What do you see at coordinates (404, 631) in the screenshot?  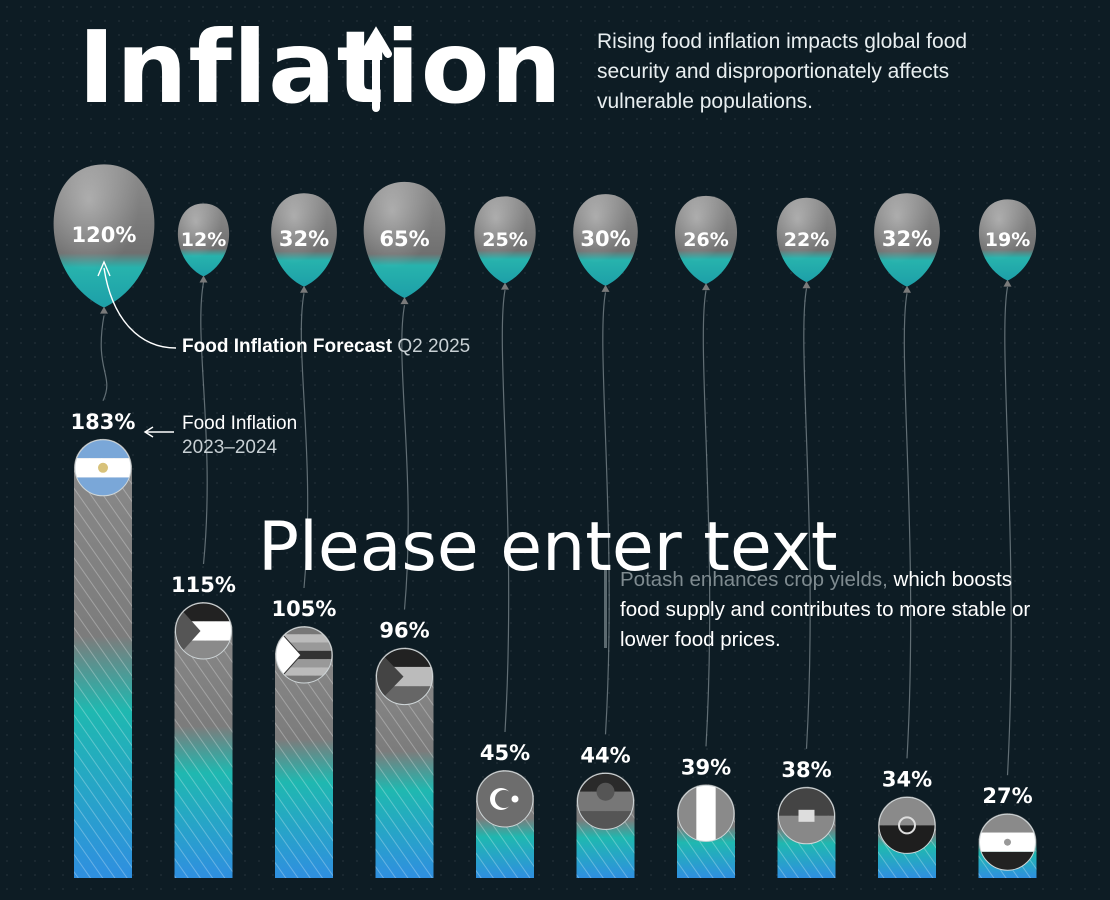 I see `bar-value-label: 96%` at bounding box center [404, 631].